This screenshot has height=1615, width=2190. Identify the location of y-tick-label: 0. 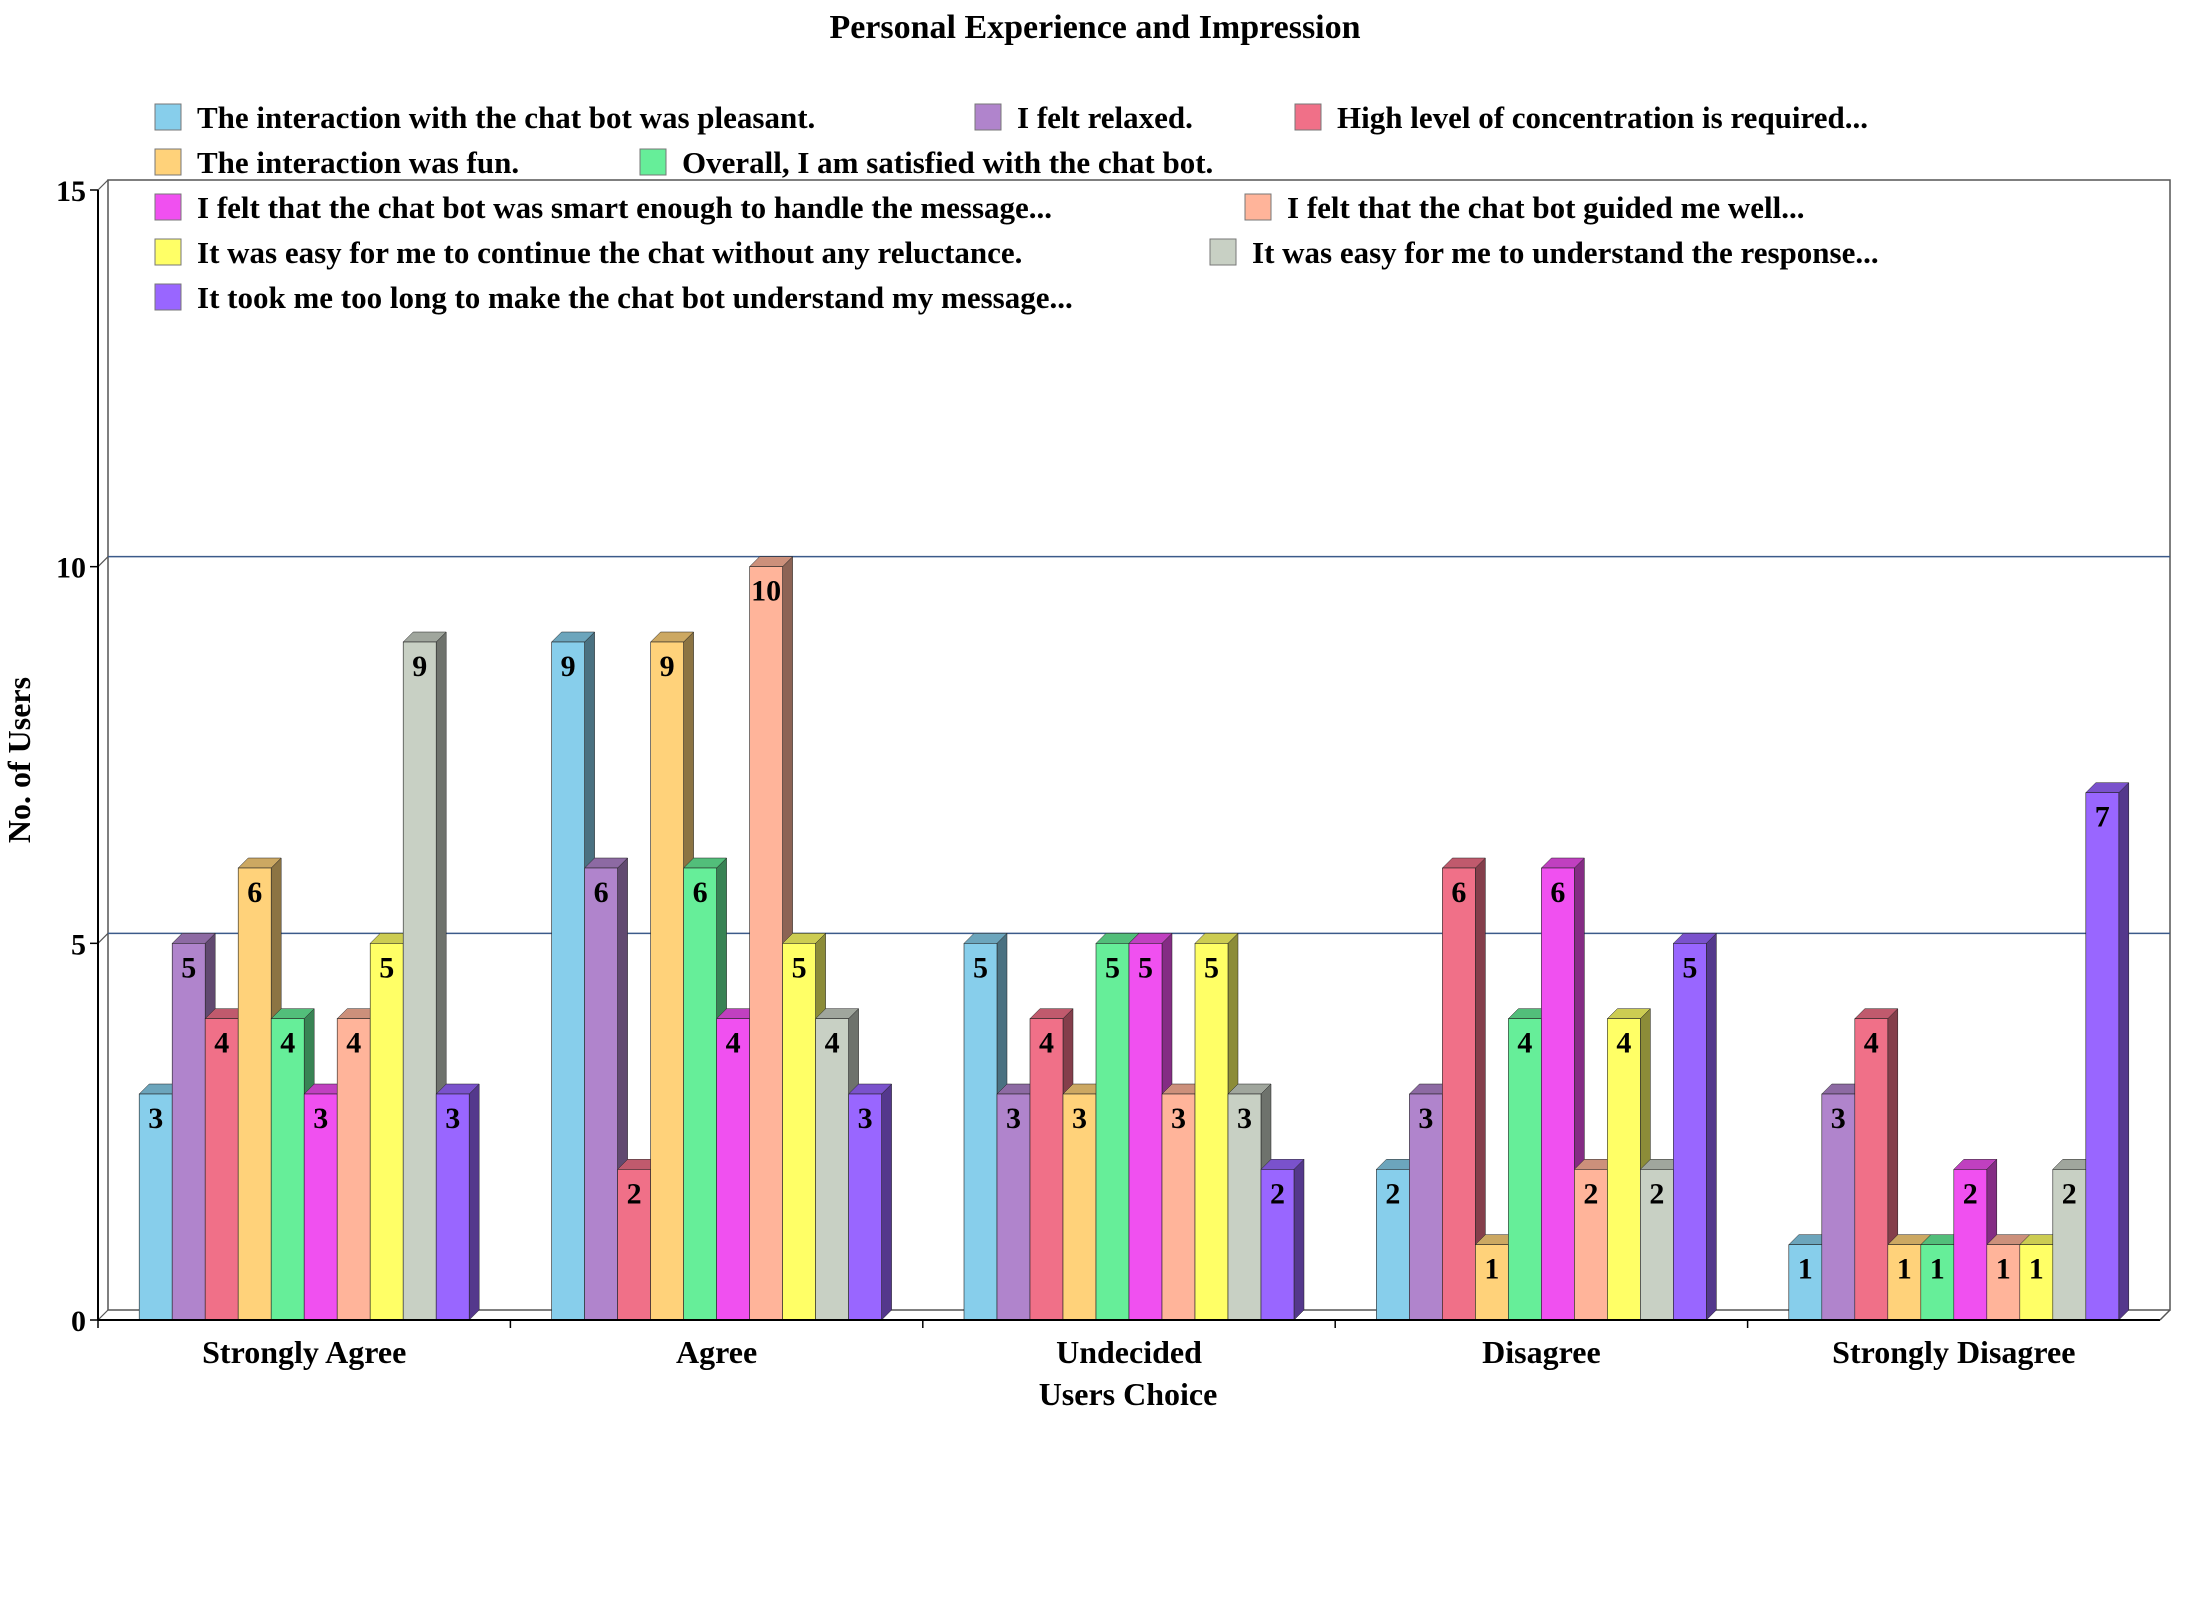
(78, 1321).